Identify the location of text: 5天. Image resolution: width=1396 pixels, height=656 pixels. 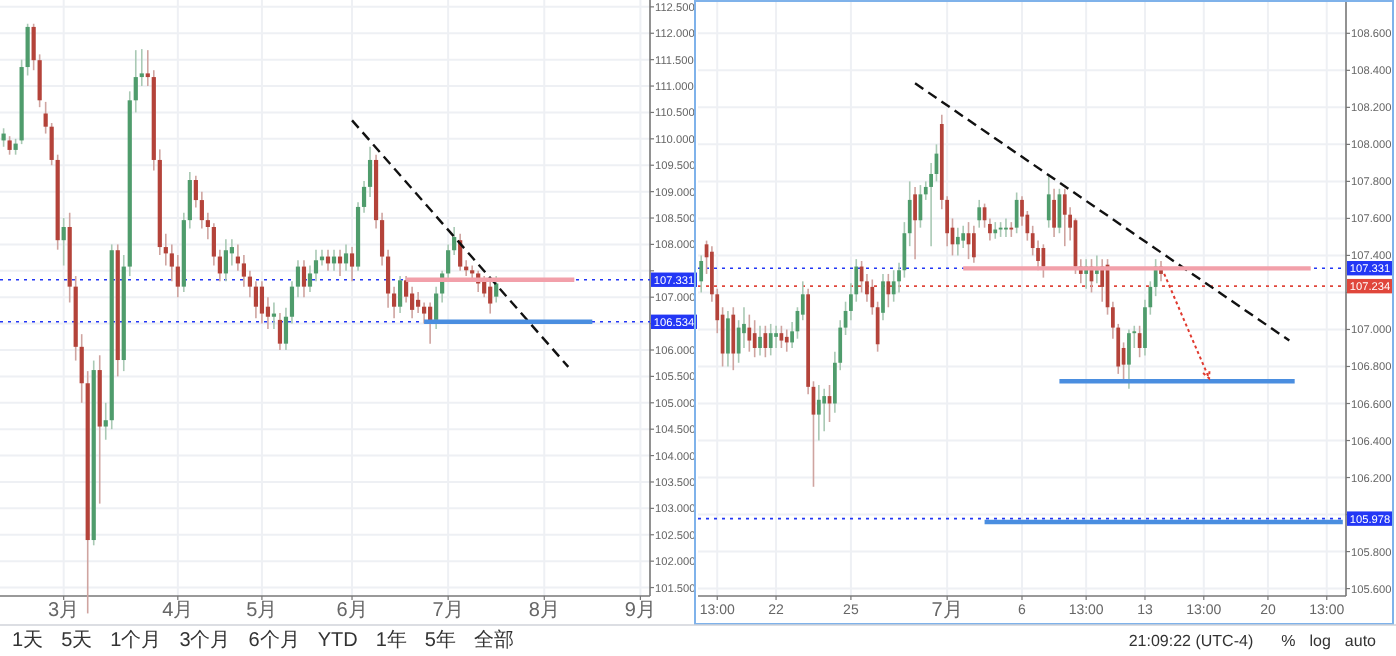
(77, 641).